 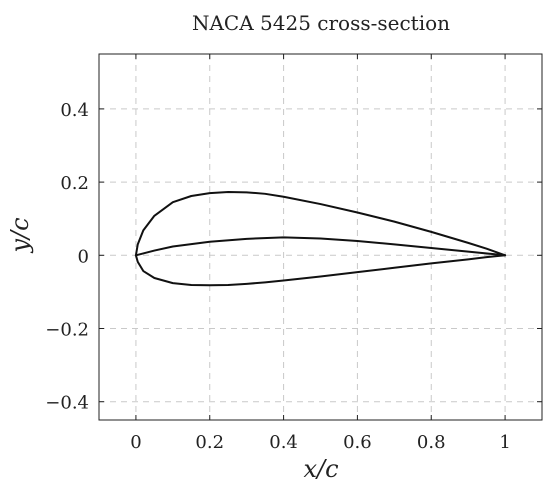 What do you see at coordinates (67, 330) in the screenshot?
I see `y-tick-label: −0.2` at bounding box center [67, 330].